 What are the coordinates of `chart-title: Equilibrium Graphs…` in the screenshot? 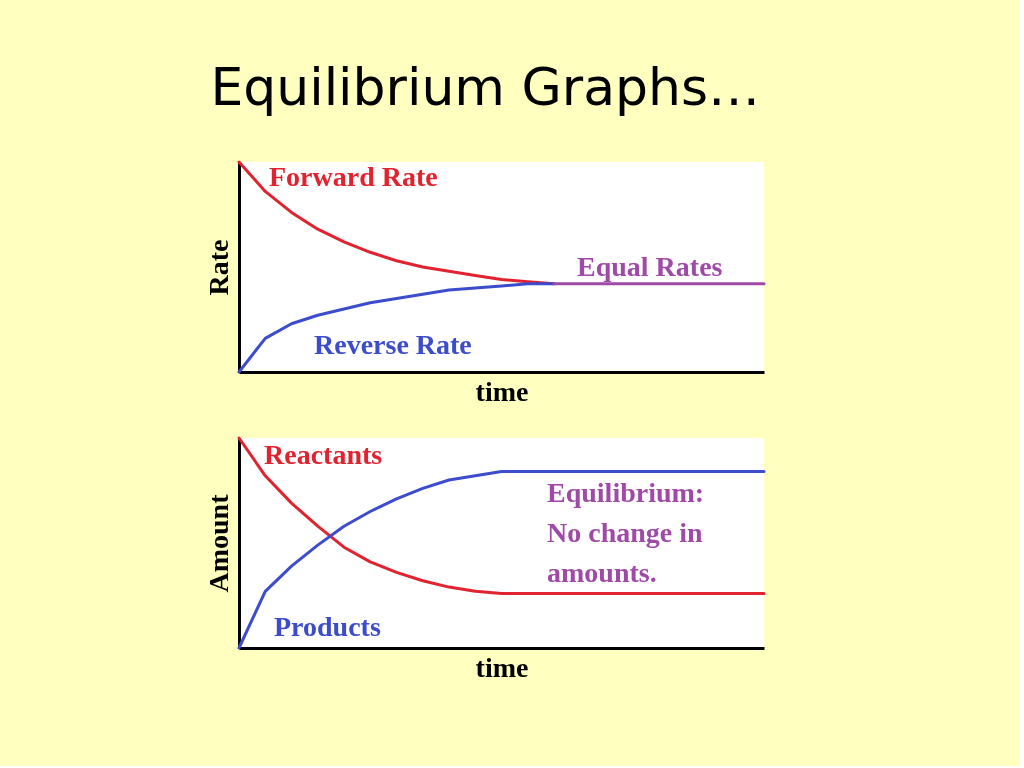 It's located at (485, 86).